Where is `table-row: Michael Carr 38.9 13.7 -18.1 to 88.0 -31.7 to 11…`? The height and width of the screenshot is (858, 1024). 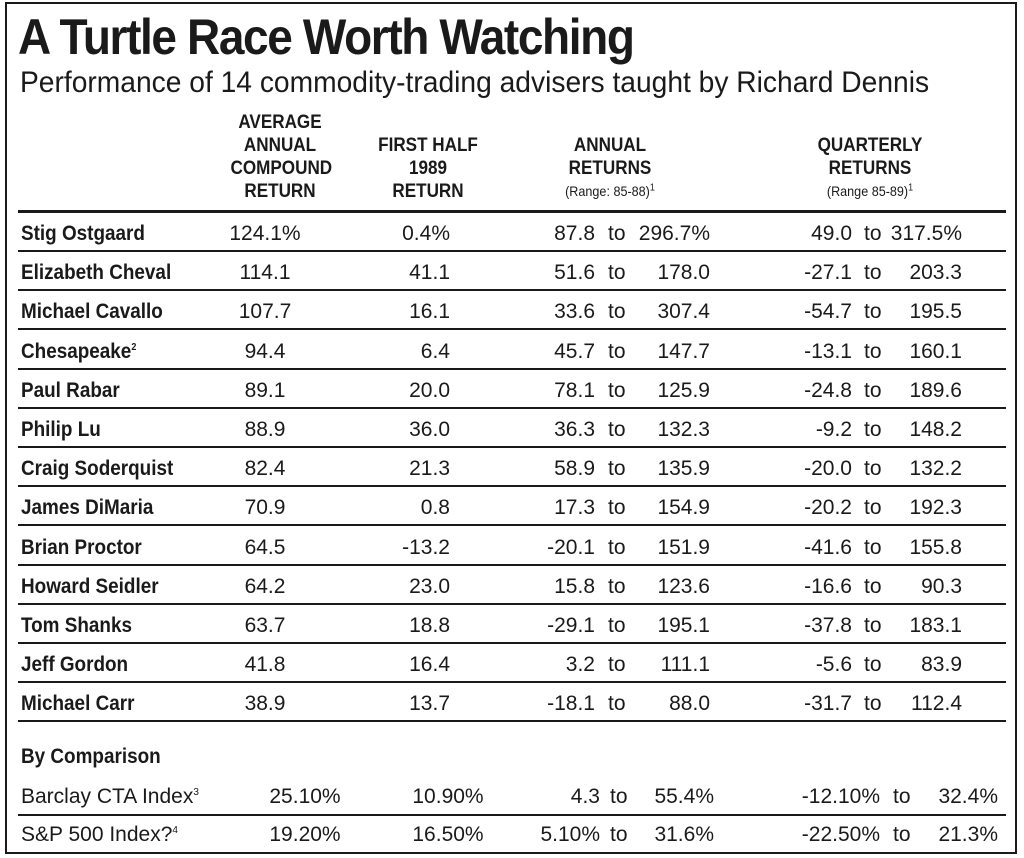 table-row: Michael Carr 38.9 13.7 -18.1 to 88.0 -31.7 to 11… is located at coordinates (506, 702).